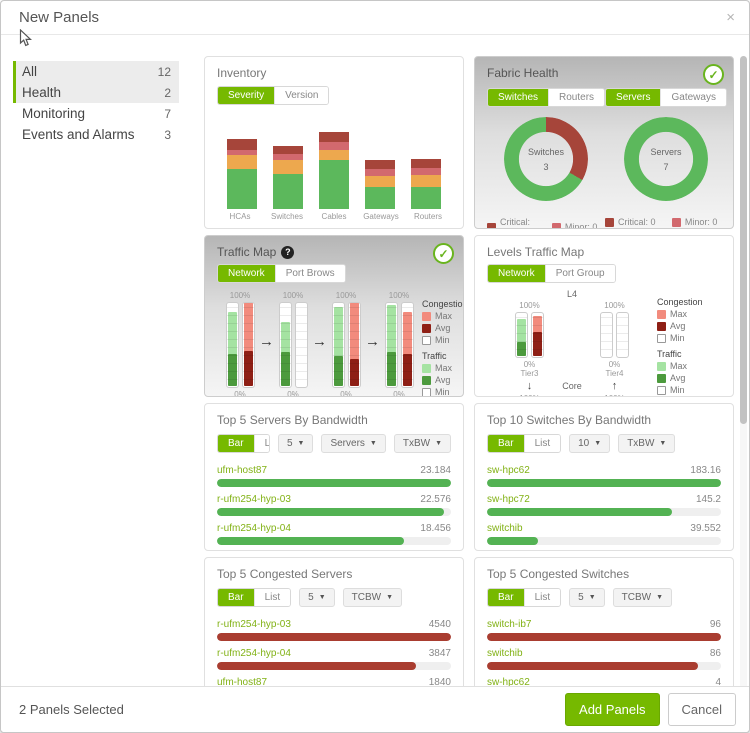  Describe the element at coordinates (546, 151) in the screenshot. I see `donut-center-label: Switches` at that location.